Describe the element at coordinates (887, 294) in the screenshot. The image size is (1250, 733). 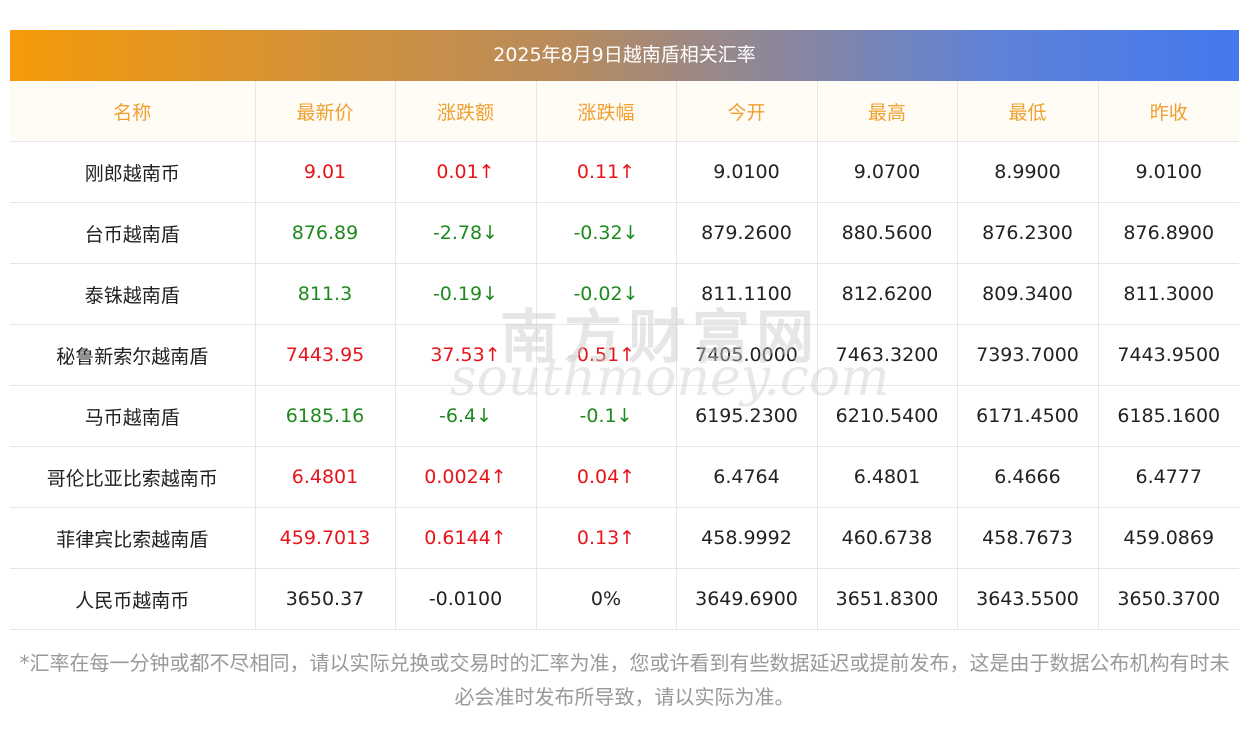
I see `cell-high: 812.6200` at that location.